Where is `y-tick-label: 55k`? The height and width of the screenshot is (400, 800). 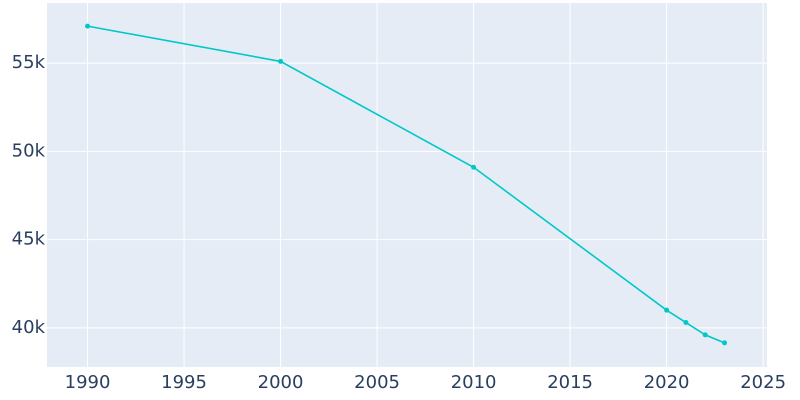
y-tick-label: 55k is located at coordinates (29, 62).